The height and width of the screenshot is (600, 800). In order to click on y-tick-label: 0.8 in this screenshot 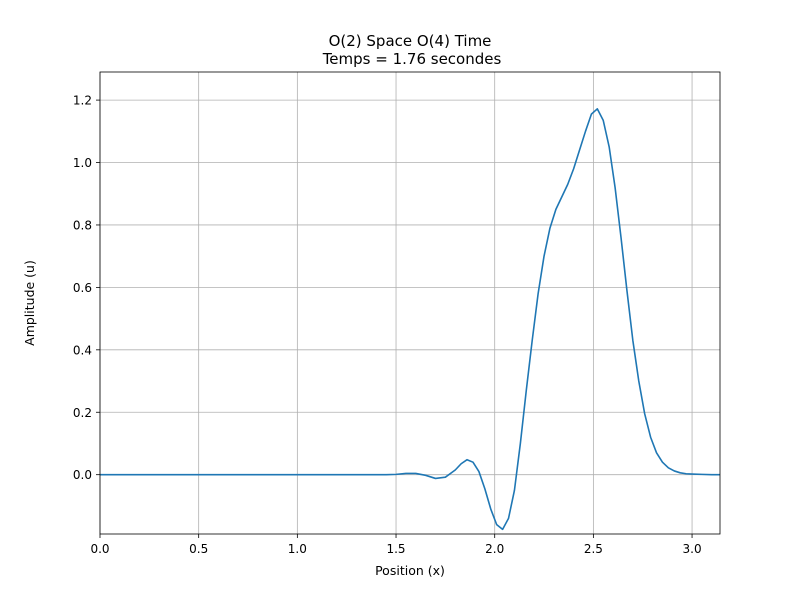, I will do `click(82, 225)`.